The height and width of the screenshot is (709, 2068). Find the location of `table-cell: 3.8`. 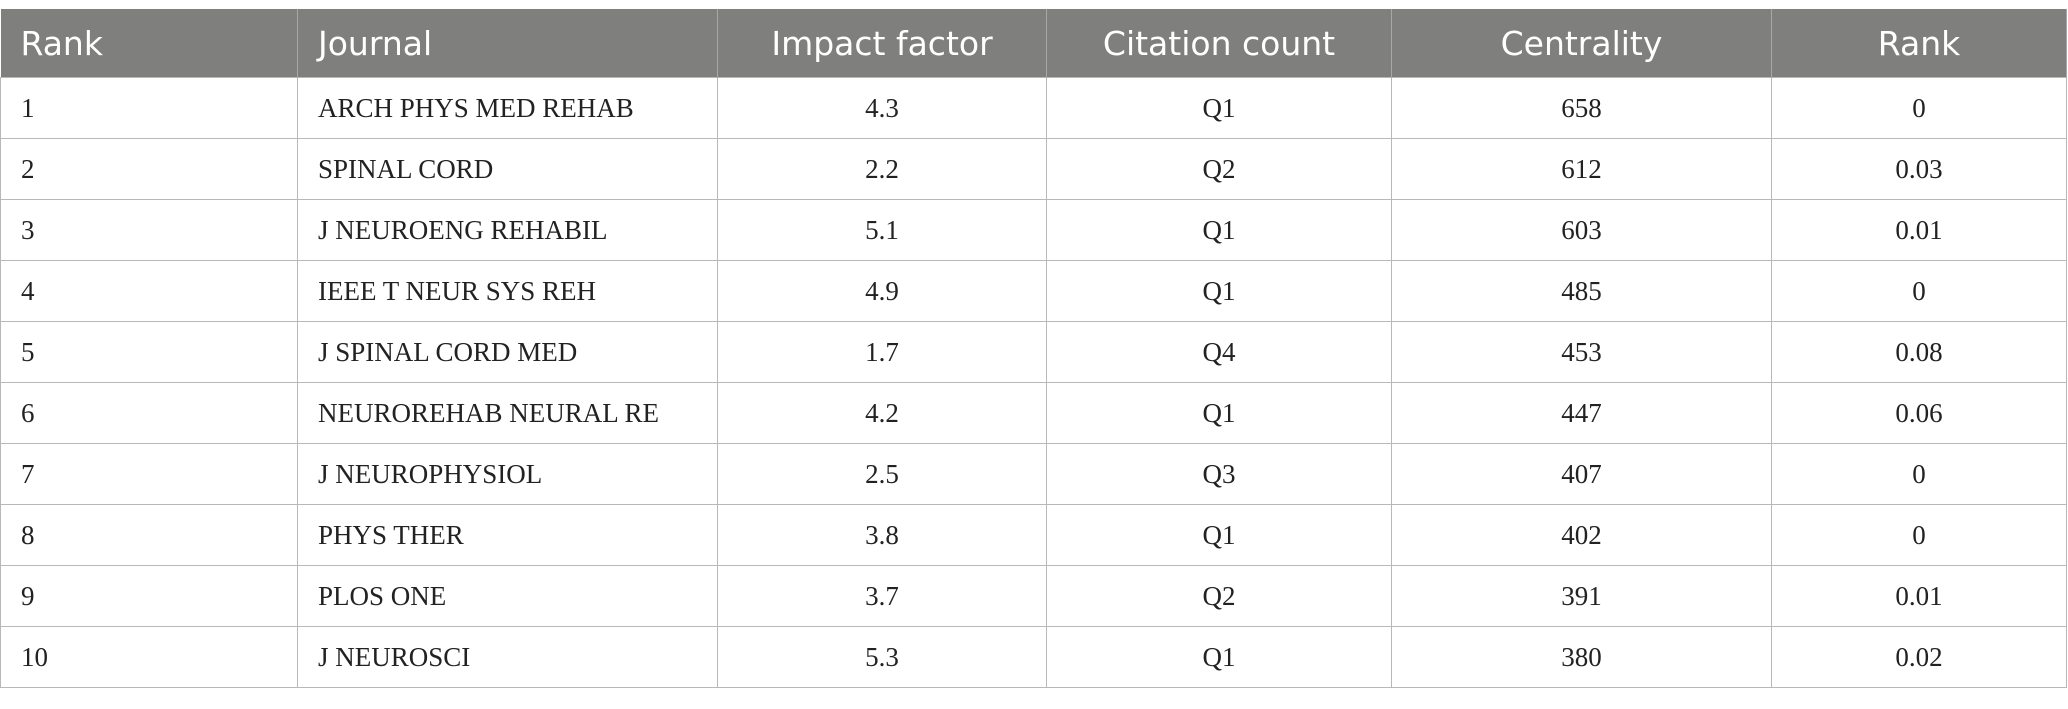

table-cell: 3.8 is located at coordinates (882, 535).